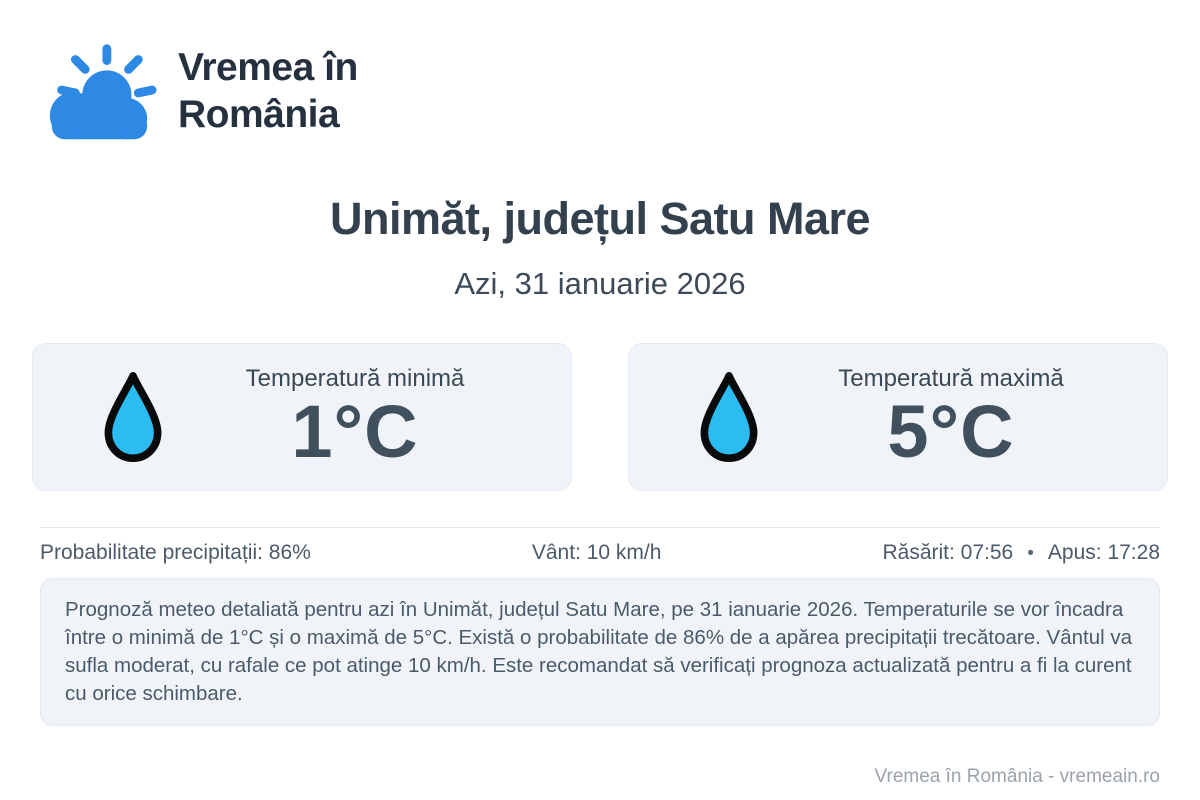 Image resolution: width=1200 pixels, height=800 pixels. I want to click on stat-sun-times: Răsărit: 07:56 • Apus: 17:28, so click(1022, 553).